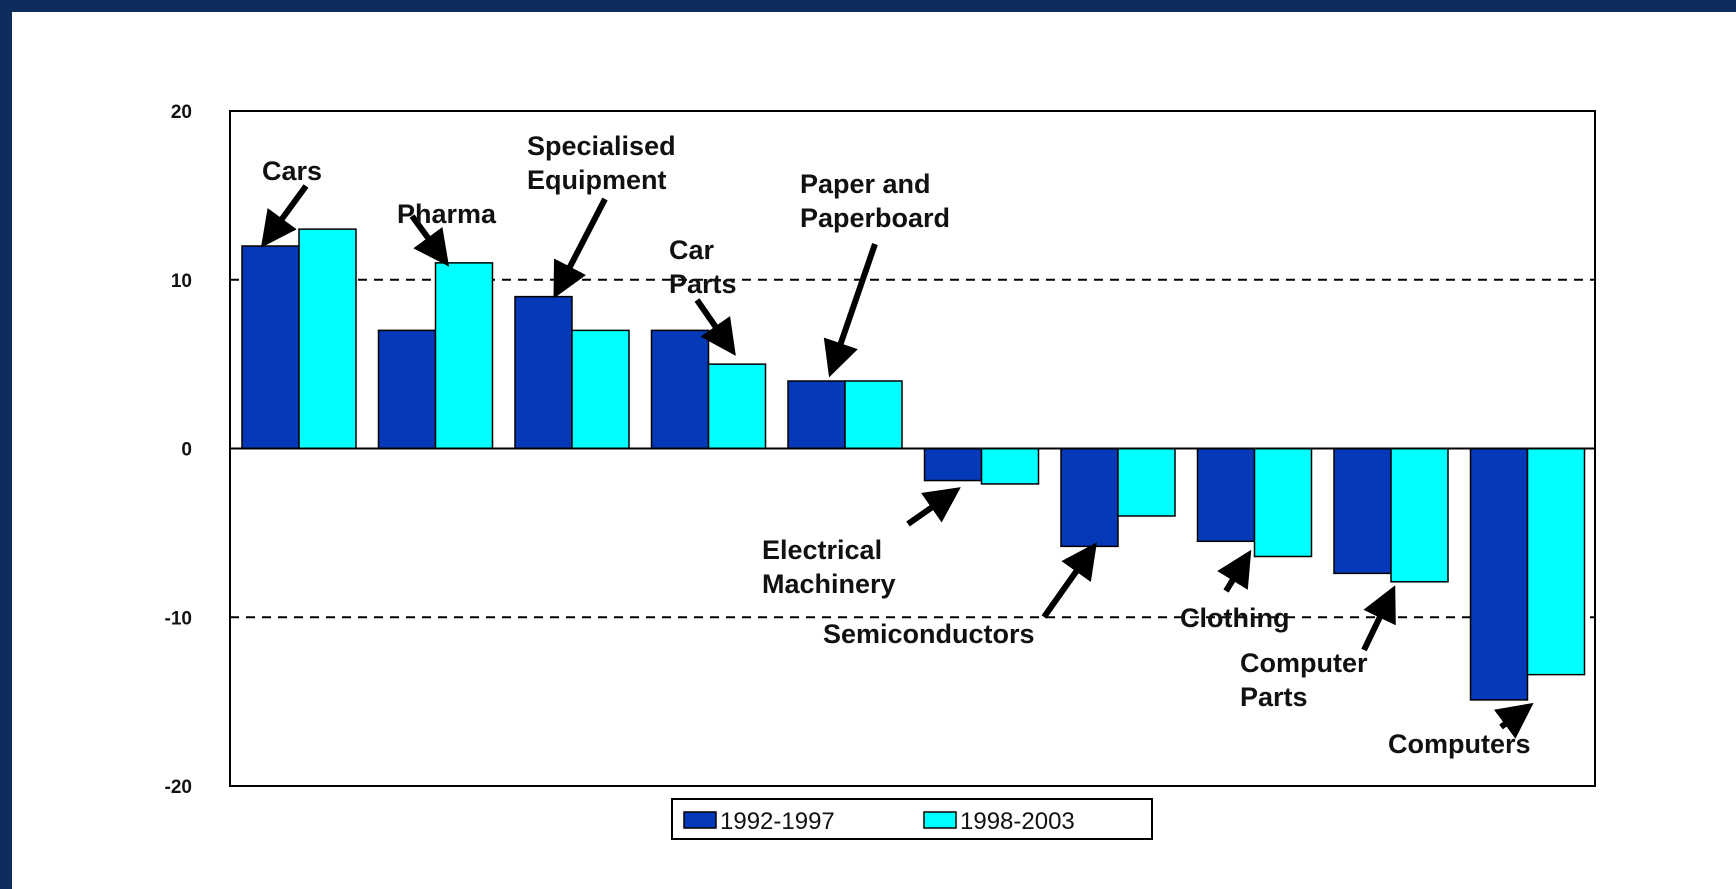 The width and height of the screenshot is (1736, 889). Describe the element at coordinates (292, 171) in the screenshot. I see `annotation-label: Cars` at that location.